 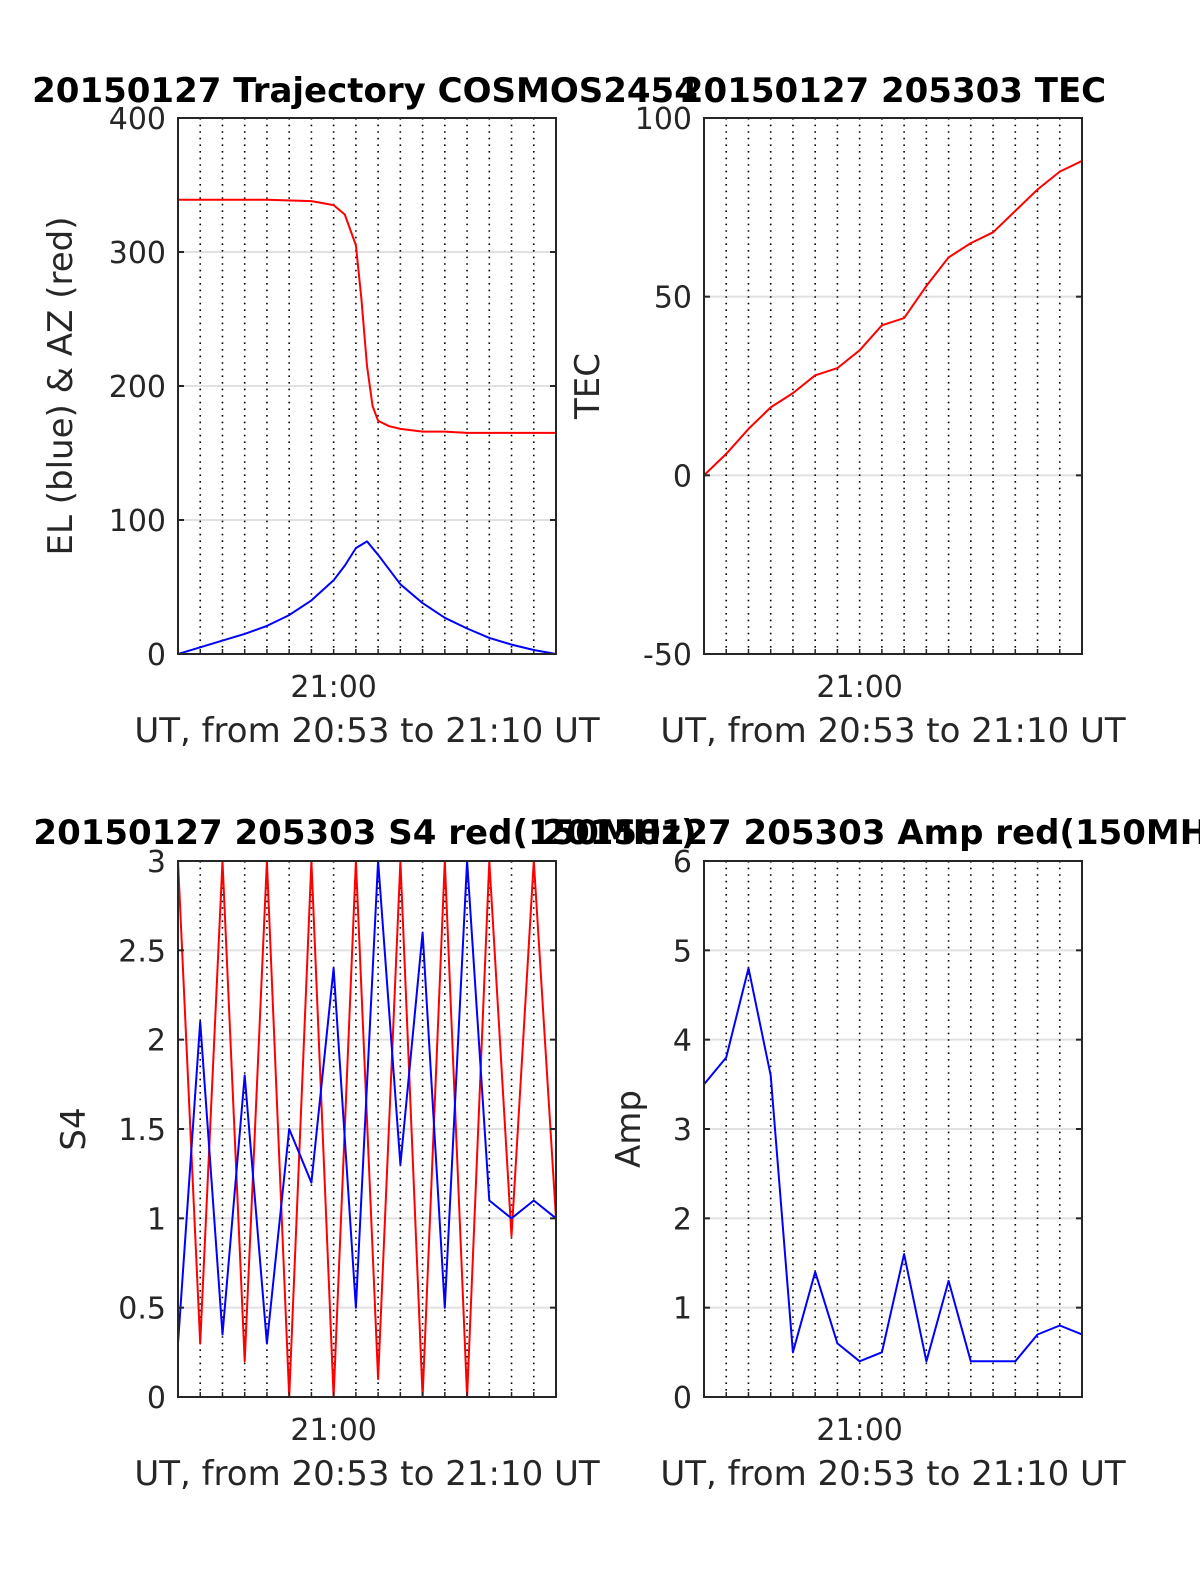 I want to click on tec-title: 20150127 205303 TEC, so click(x=893, y=91).